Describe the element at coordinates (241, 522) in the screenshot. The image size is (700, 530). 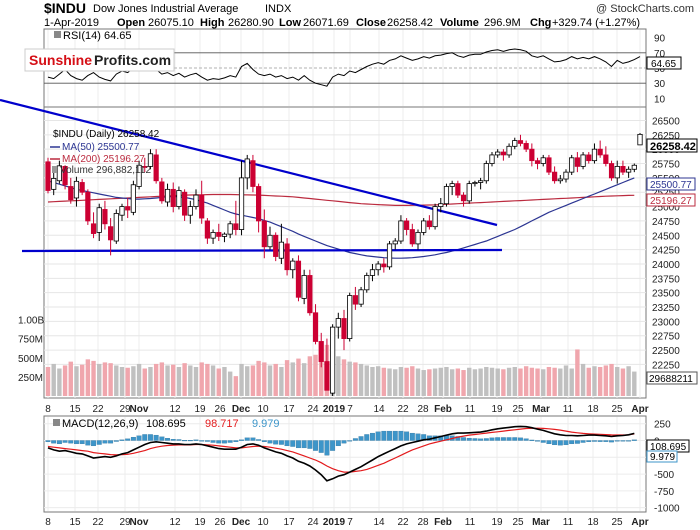
I see `x-axis-label-bottom: Dec` at that location.